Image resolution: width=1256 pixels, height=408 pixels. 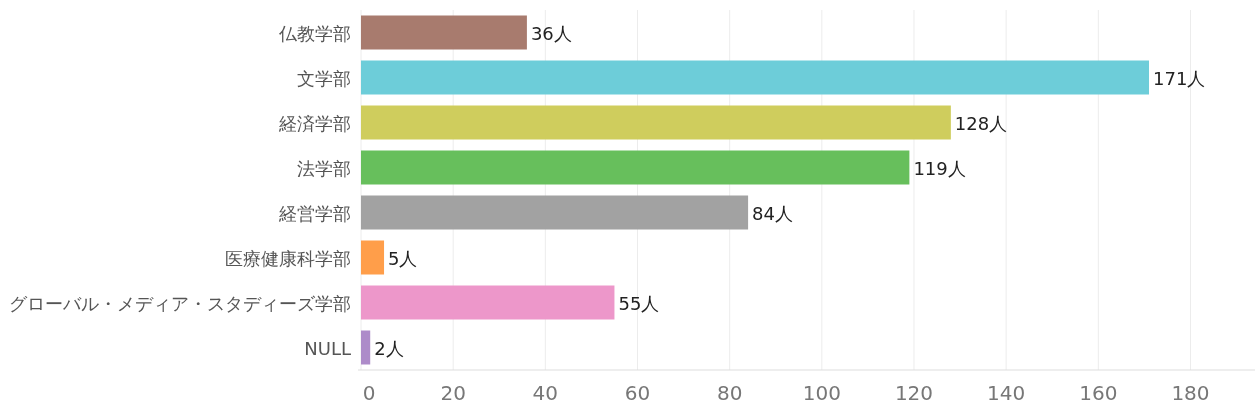 What do you see at coordinates (314, 213) in the screenshot?
I see `y-tick-label: 経営学部` at bounding box center [314, 213].